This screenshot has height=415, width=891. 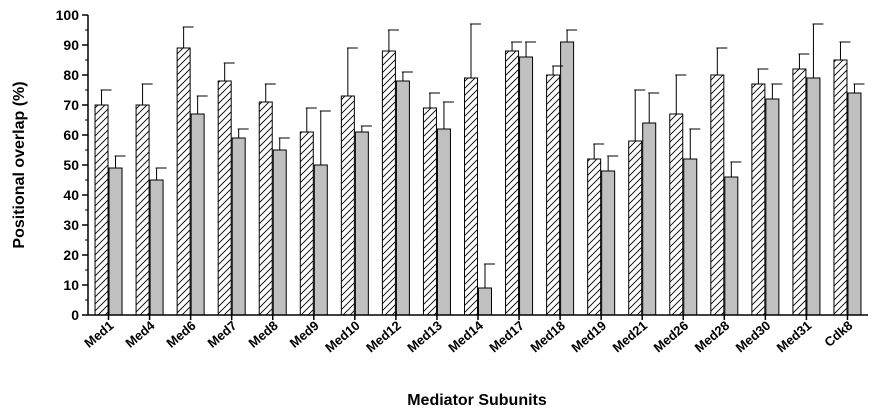 What do you see at coordinates (722, 61) in the screenshot?
I see `error-bar-med28-hatched` at bounding box center [722, 61].